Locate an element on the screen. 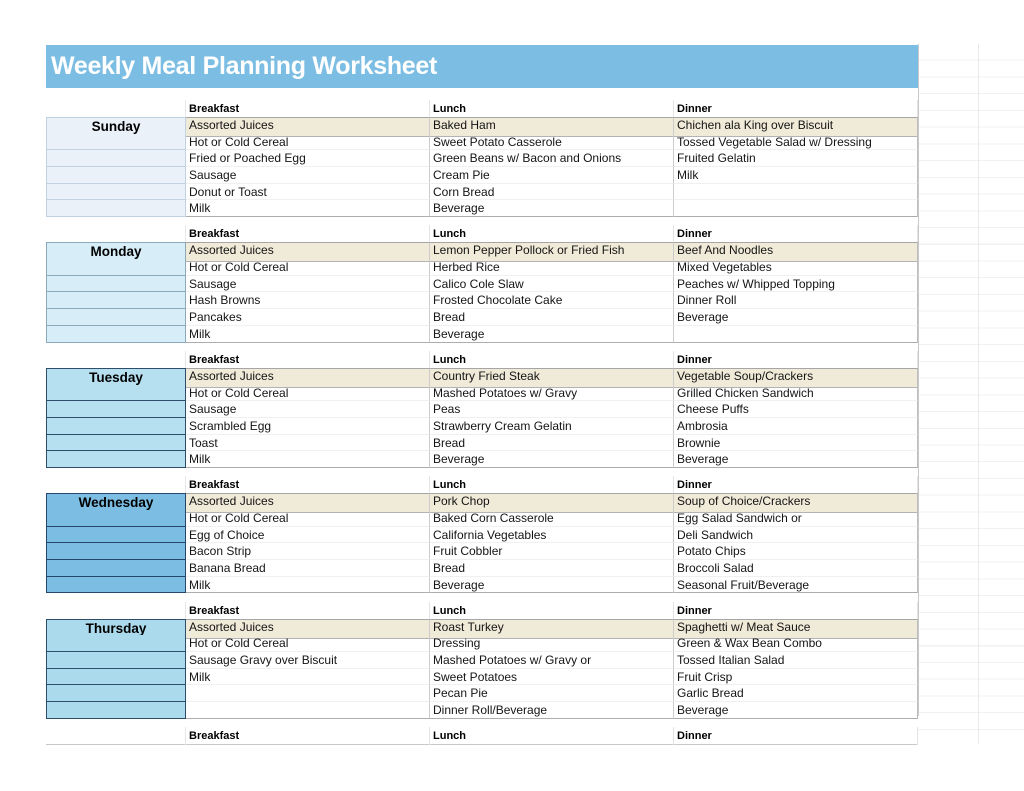 The image size is (1024, 791). lunch-cell: Dinner Roll/Beverage is located at coordinates (552, 710).